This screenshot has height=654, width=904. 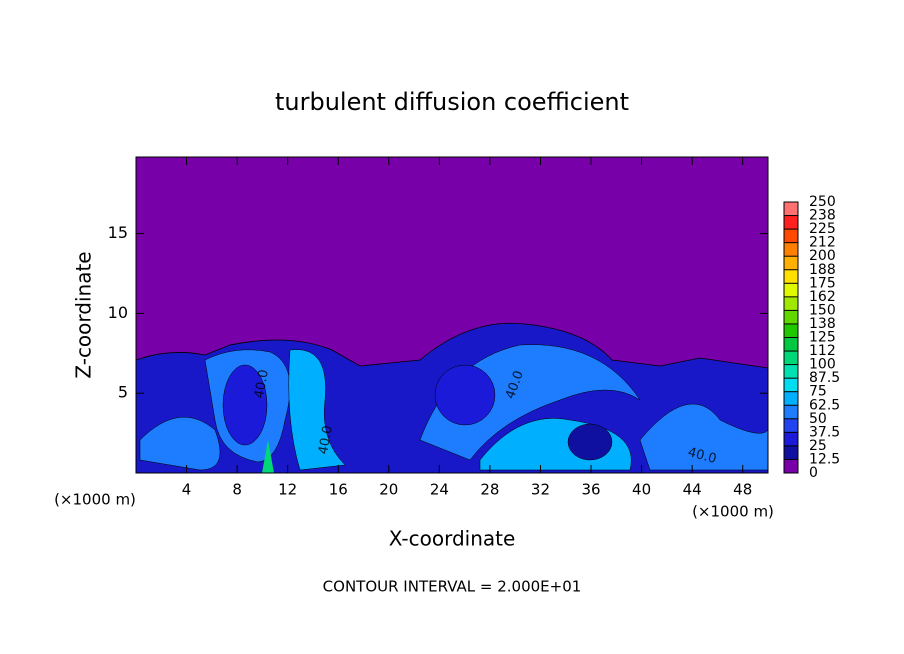 What do you see at coordinates (452, 102) in the screenshot?
I see `chart-title: turbulent diffusion coefficient` at bounding box center [452, 102].